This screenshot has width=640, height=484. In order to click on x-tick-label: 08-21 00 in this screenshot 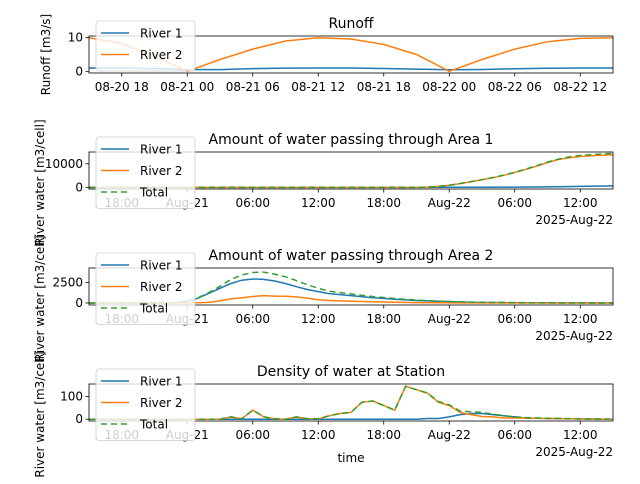, I will do `click(187, 87)`.